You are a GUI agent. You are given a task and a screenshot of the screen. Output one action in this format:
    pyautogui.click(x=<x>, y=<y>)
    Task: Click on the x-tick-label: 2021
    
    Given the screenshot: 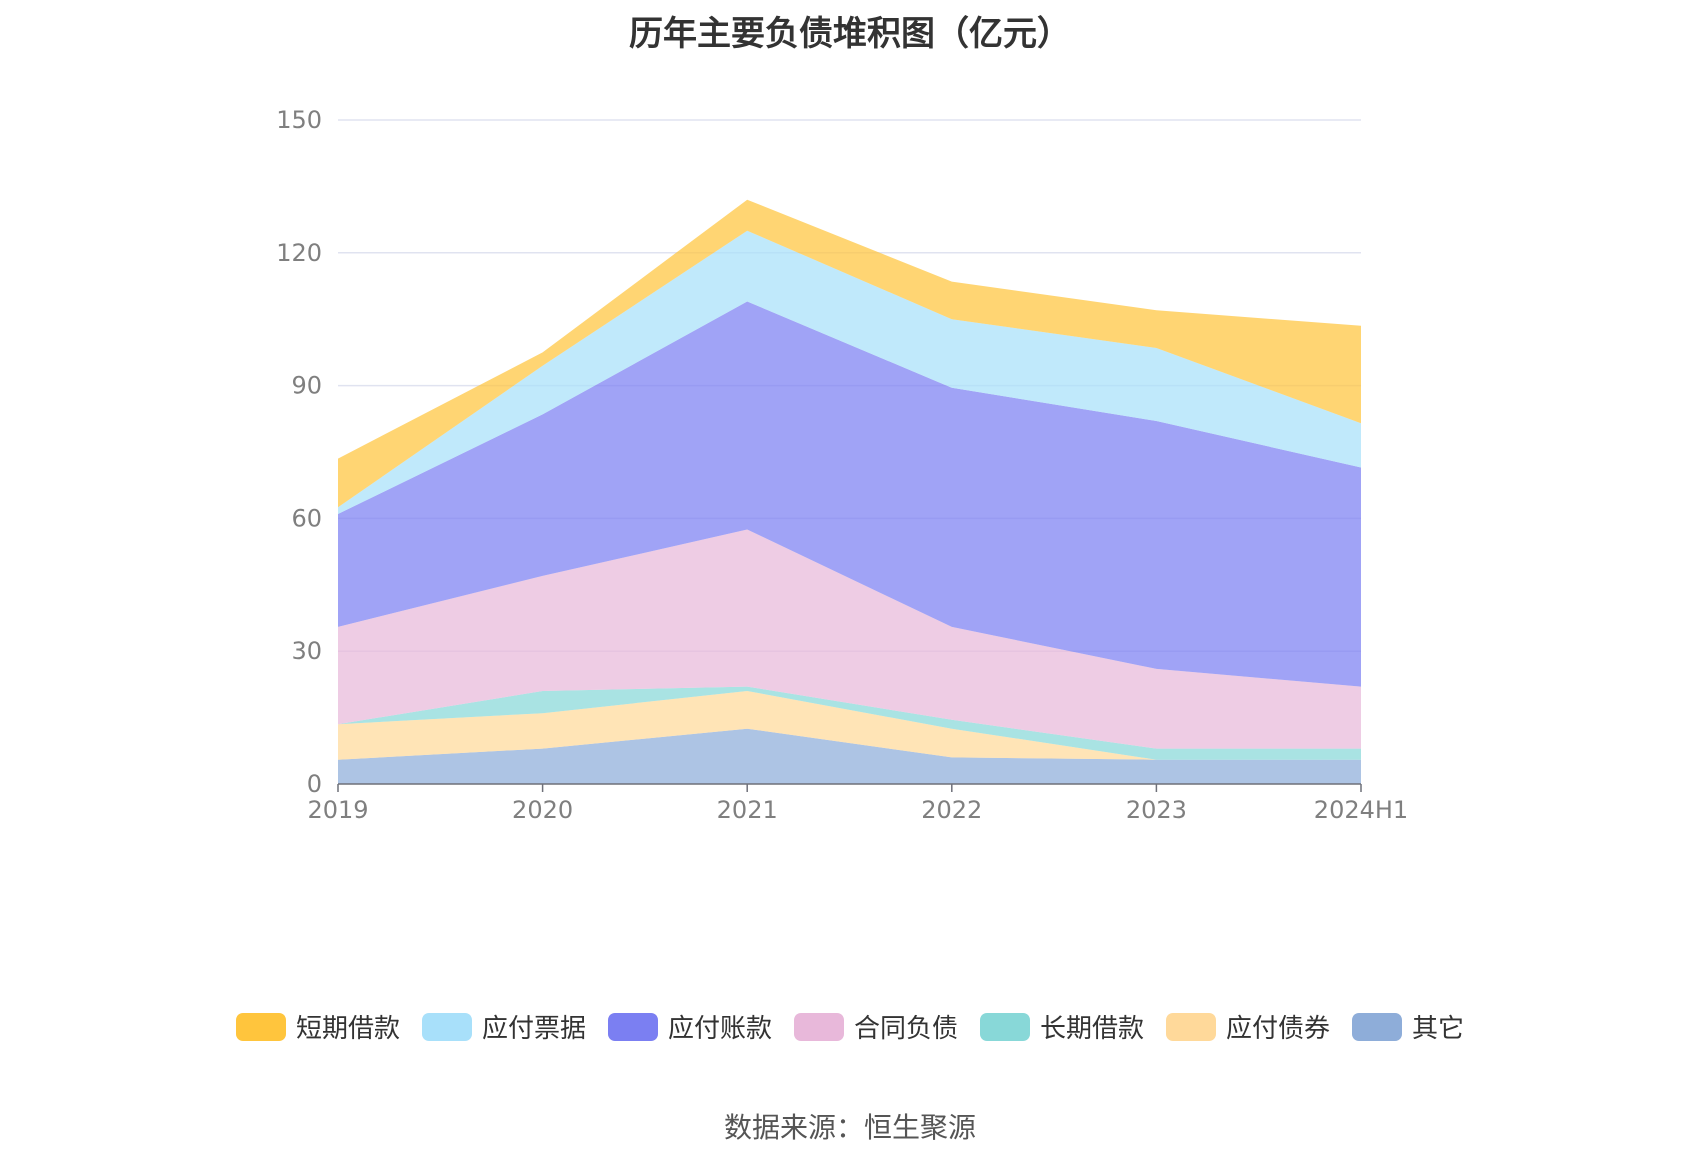 What is the action you would take?
    pyautogui.click(x=747, y=810)
    